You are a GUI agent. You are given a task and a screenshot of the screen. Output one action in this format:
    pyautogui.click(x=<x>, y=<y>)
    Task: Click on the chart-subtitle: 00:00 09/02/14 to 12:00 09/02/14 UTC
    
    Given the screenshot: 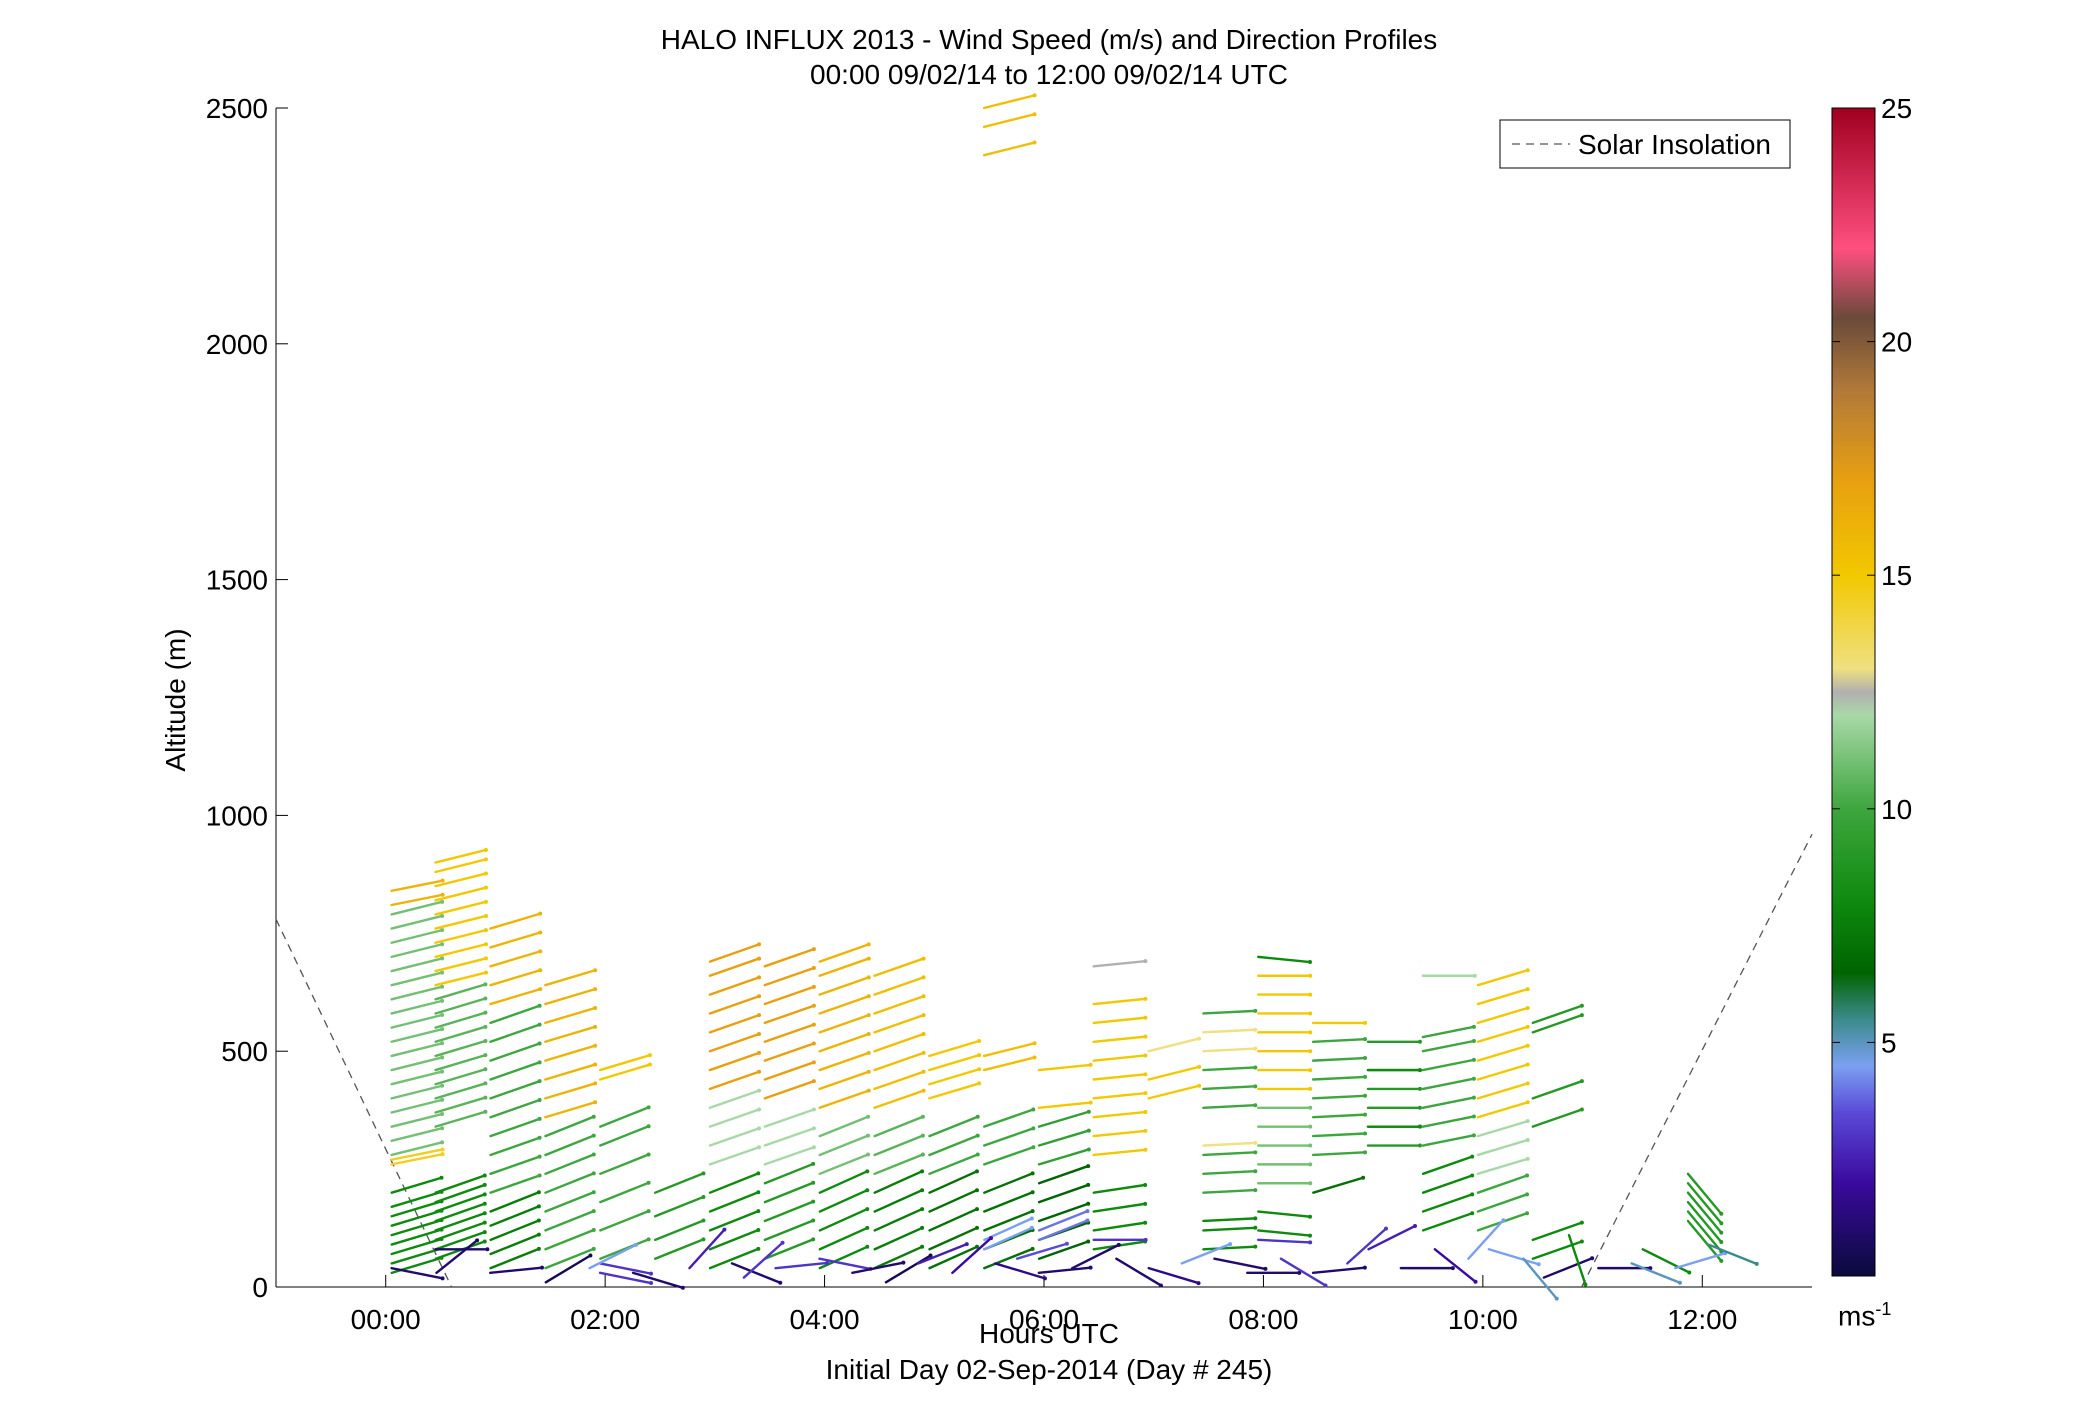 What is the action you would take?
    pyautogui.click(x=1049, y=74)
    